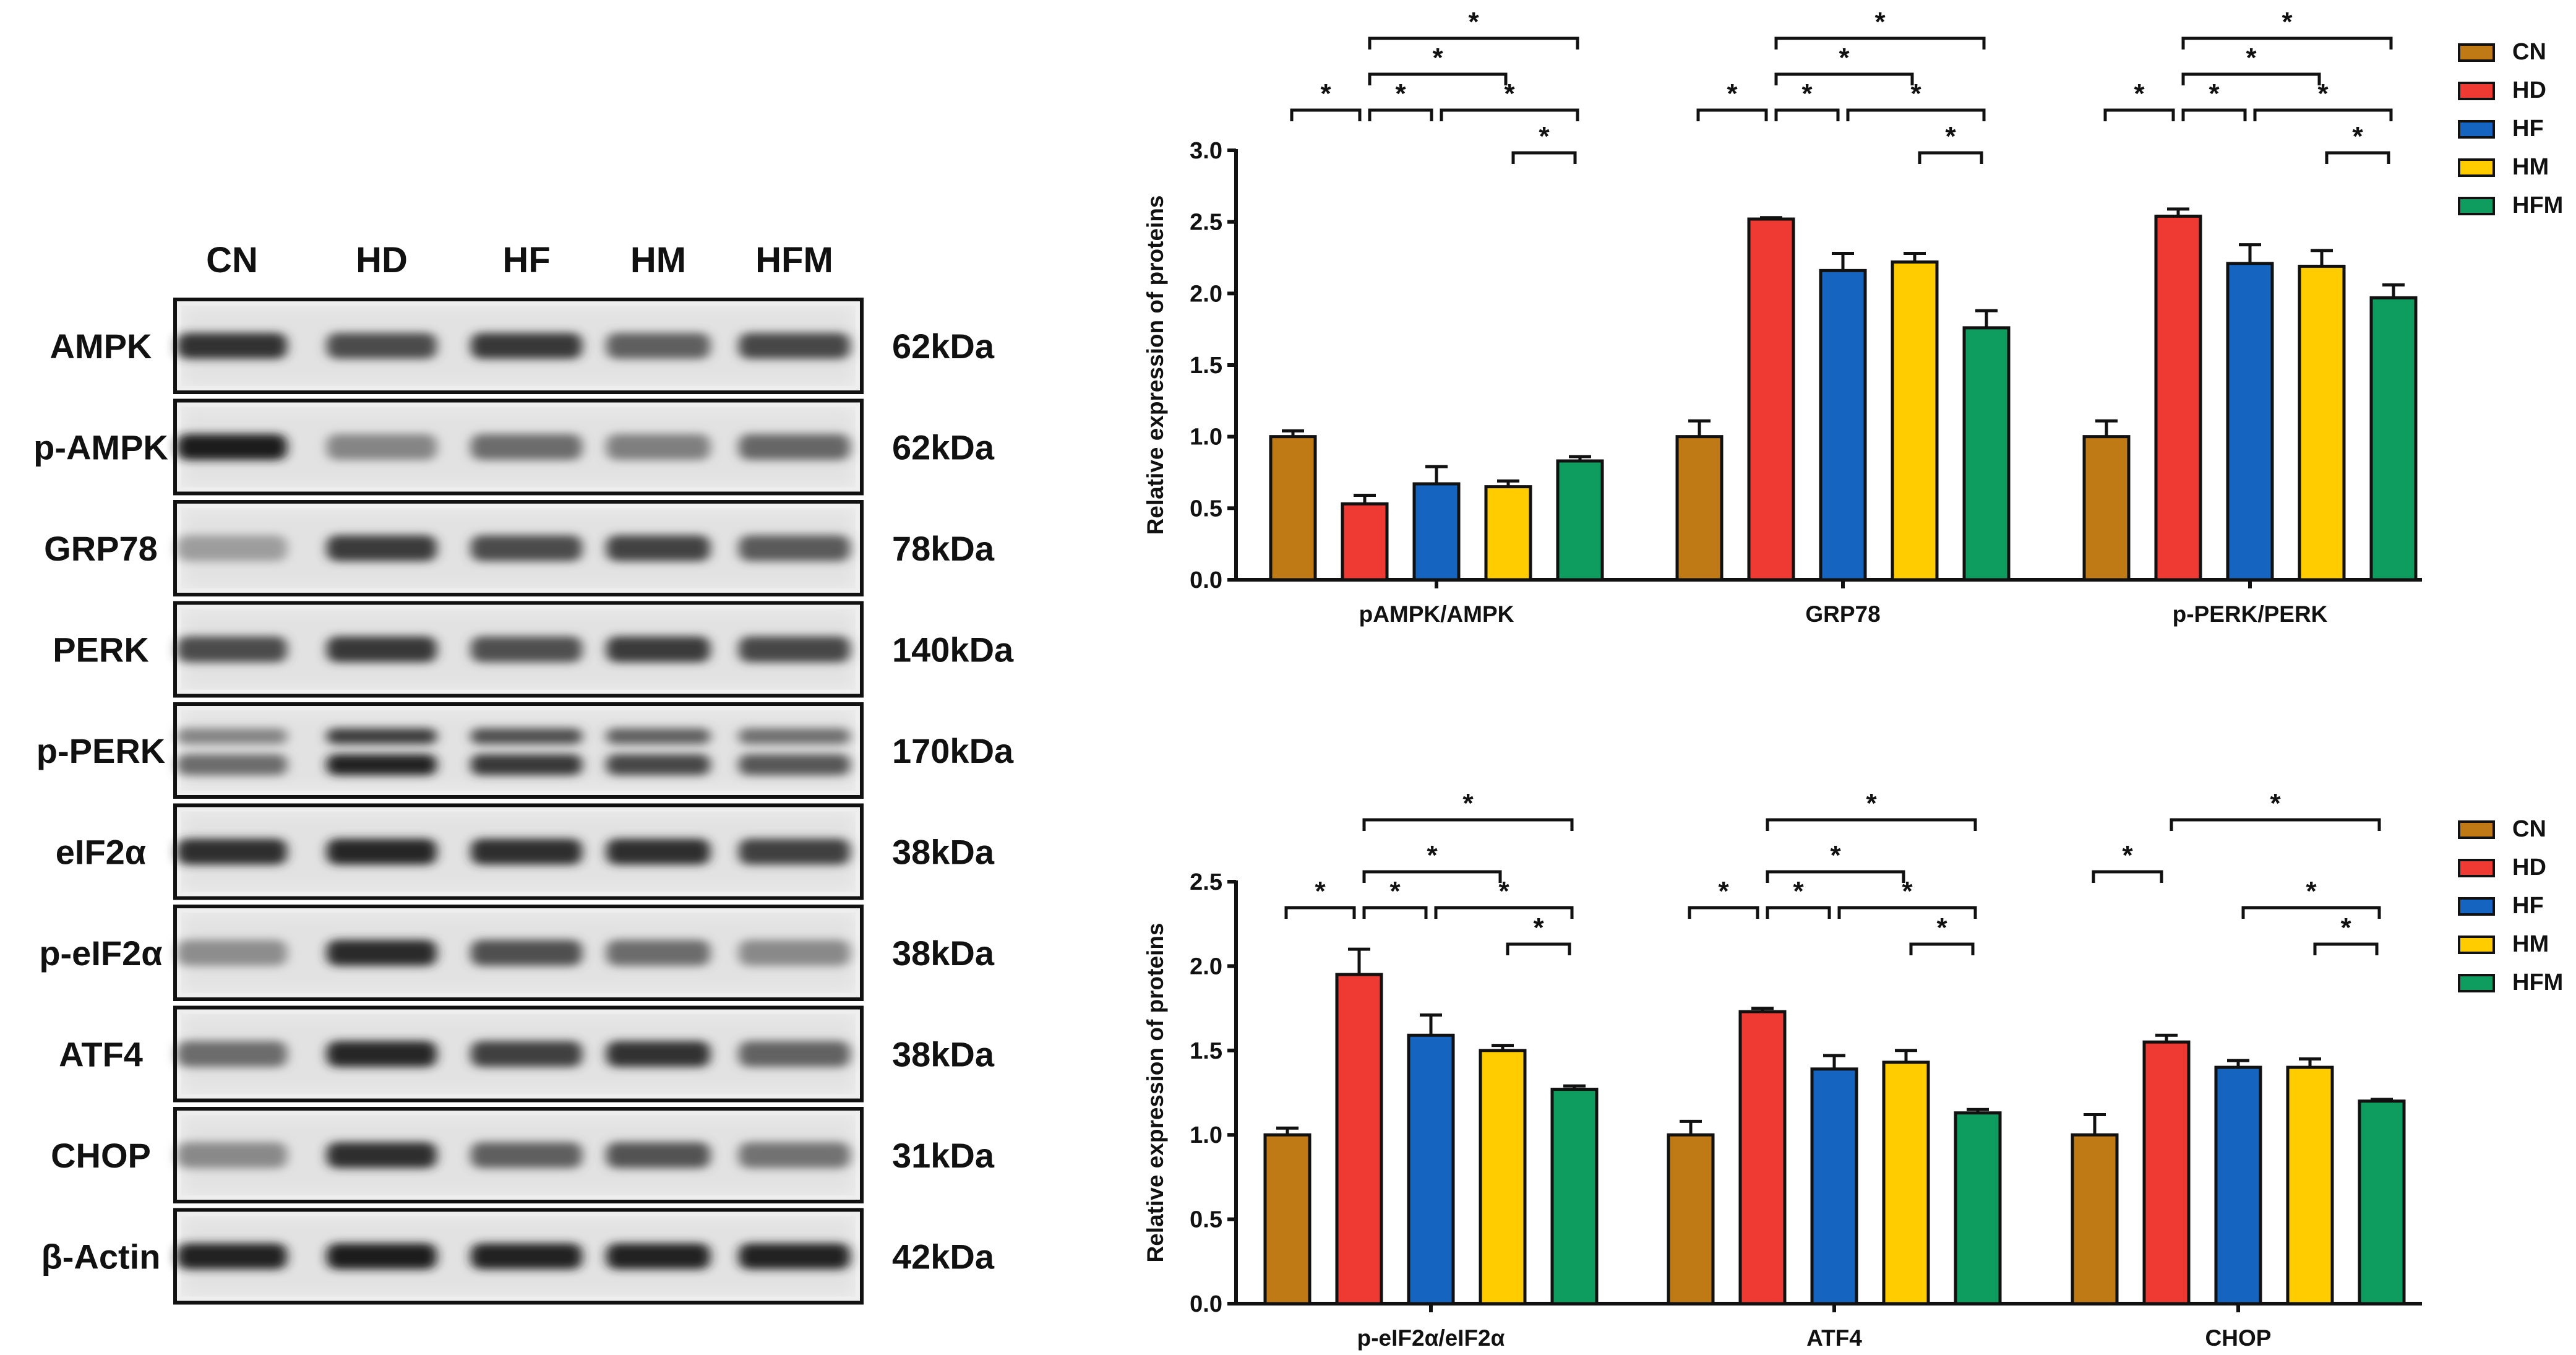  I want to click on band-p-perk-hd-upper, so click(382, 736).